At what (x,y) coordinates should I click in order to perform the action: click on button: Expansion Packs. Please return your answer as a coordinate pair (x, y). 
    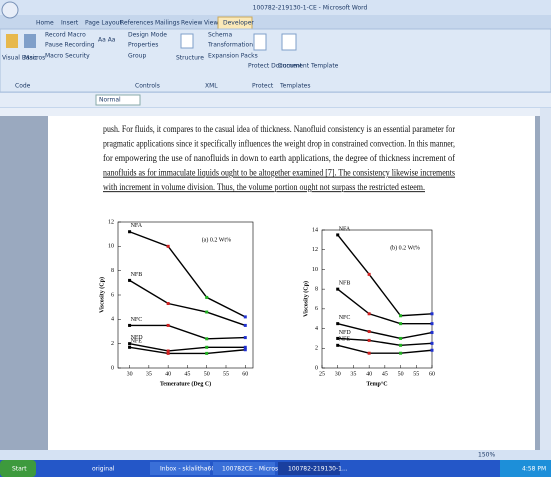
    Looking at the image, I should click on (233, 56).